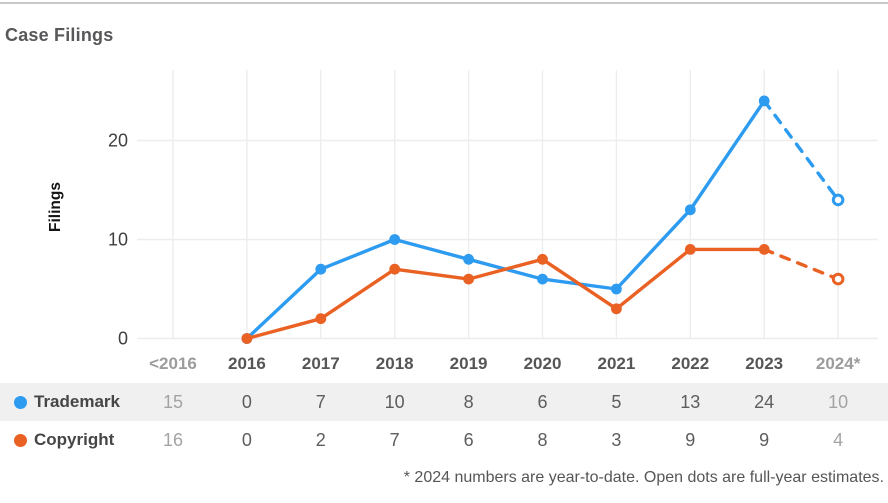 The height and width of the screenshot is (503, 888). I want to click on table-cell-trademark-2024*: 10, so click(838, 402).